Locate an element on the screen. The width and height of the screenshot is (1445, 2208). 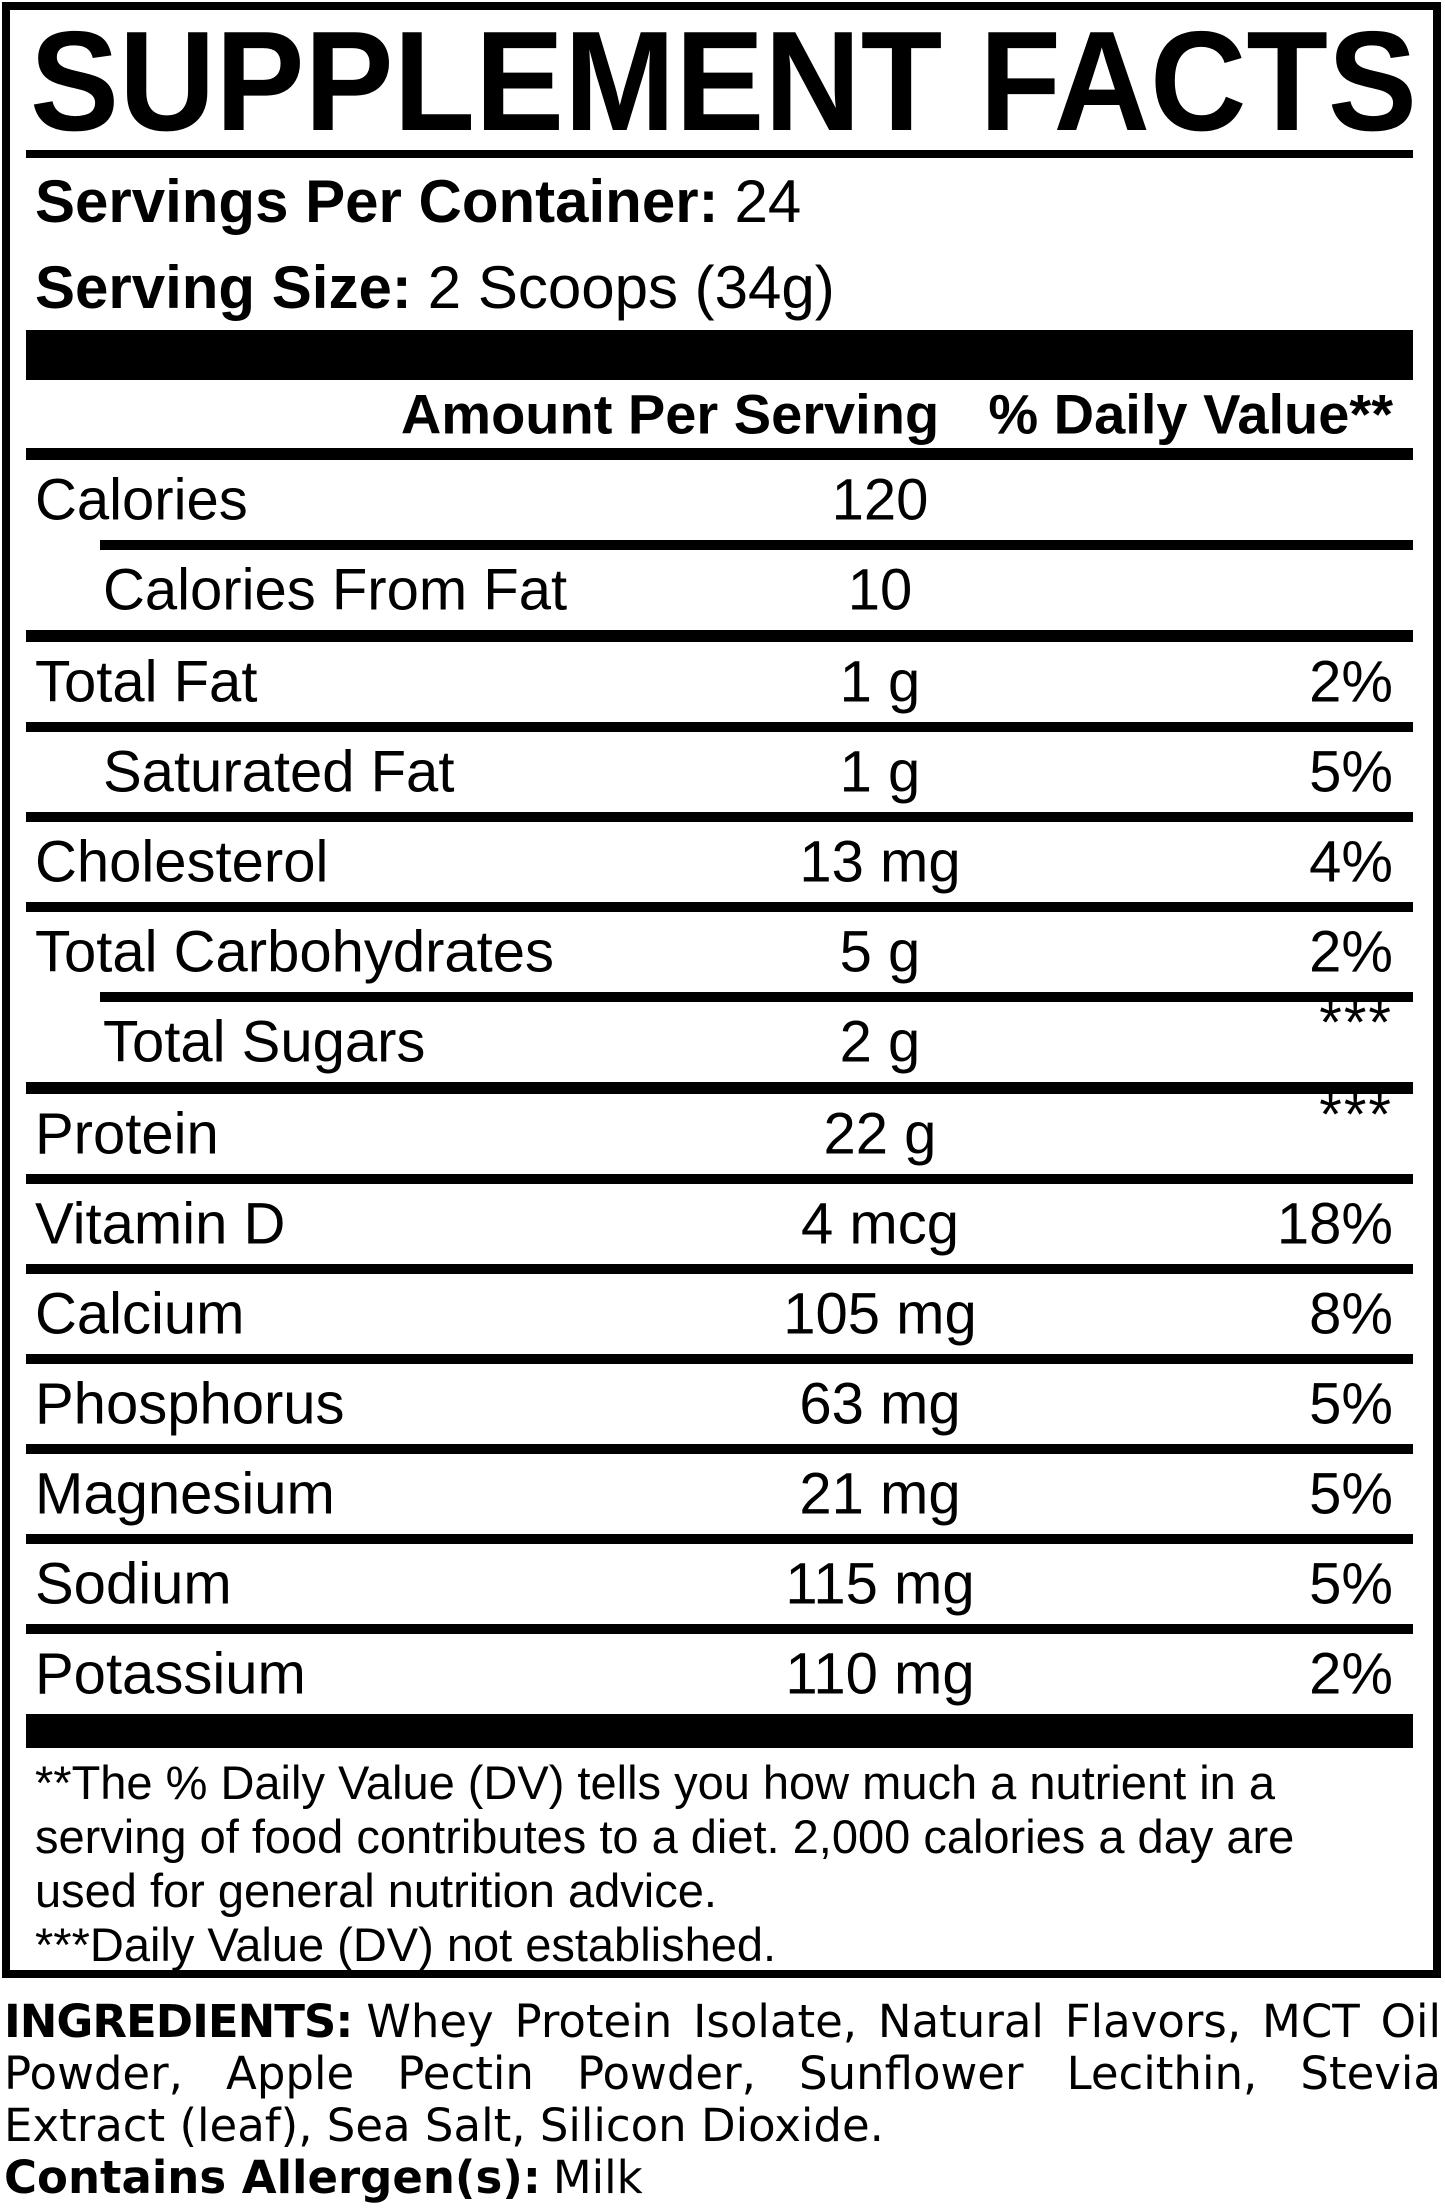
nutrient-row: Saturated Fat 1 g 5% is located at coordinates (721, 772).